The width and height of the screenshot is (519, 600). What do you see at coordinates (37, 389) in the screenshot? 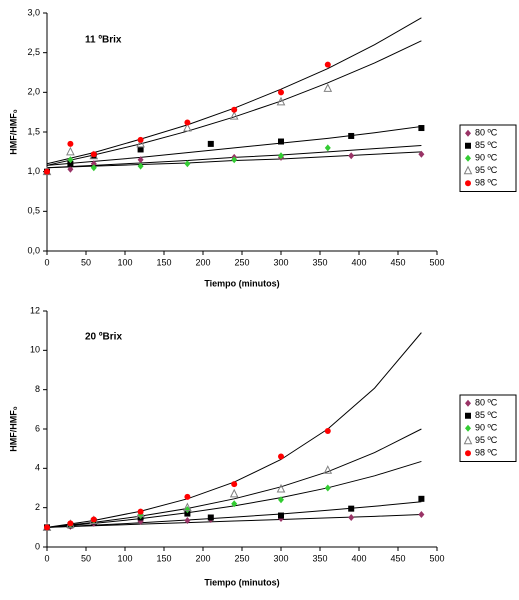
I see `y-tick-label: 8` at bounding box center [37, 389].